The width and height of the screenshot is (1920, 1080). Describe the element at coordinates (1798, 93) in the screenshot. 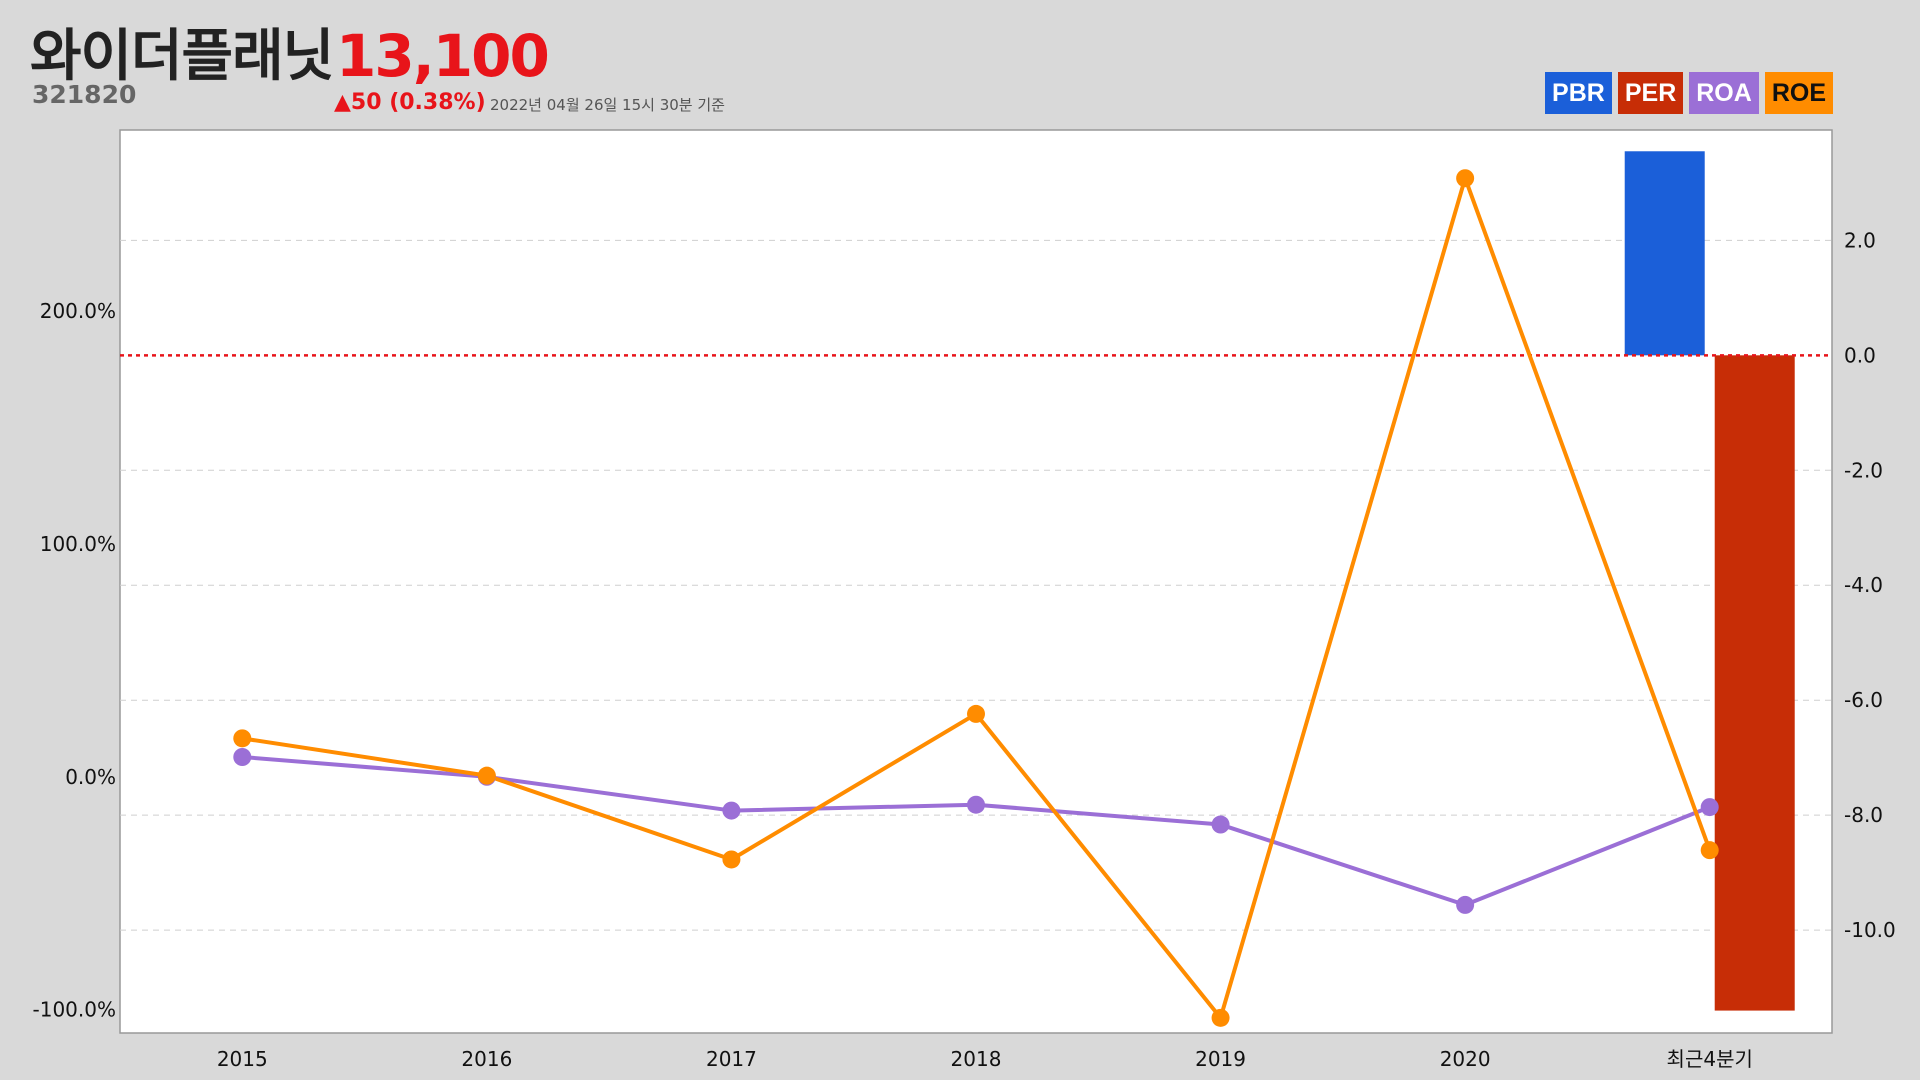

I see `legend-item-roe: ROE` at that location.